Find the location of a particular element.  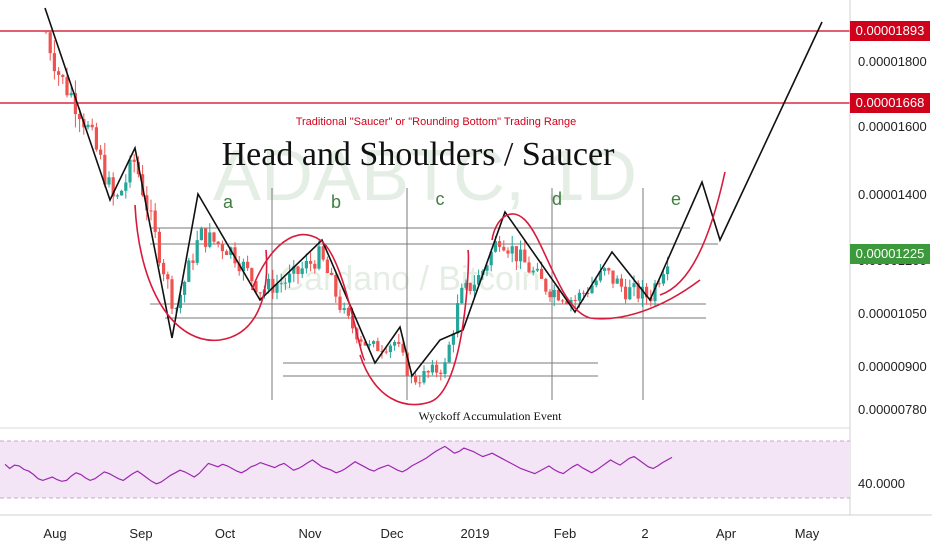

indicator-tick: 40.0000 is located at coordinates (881, 483).